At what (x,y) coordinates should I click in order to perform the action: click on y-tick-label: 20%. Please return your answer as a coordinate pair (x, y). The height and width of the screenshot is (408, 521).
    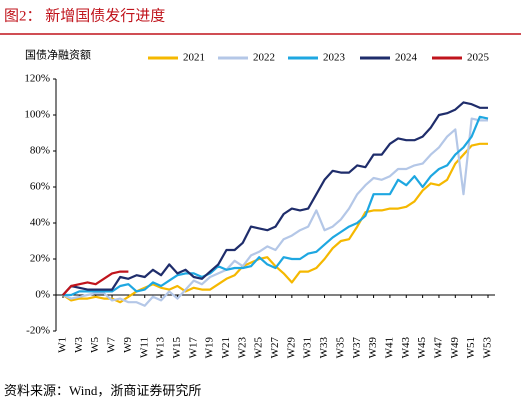
    Looking at the image, I should click on (40, 259).